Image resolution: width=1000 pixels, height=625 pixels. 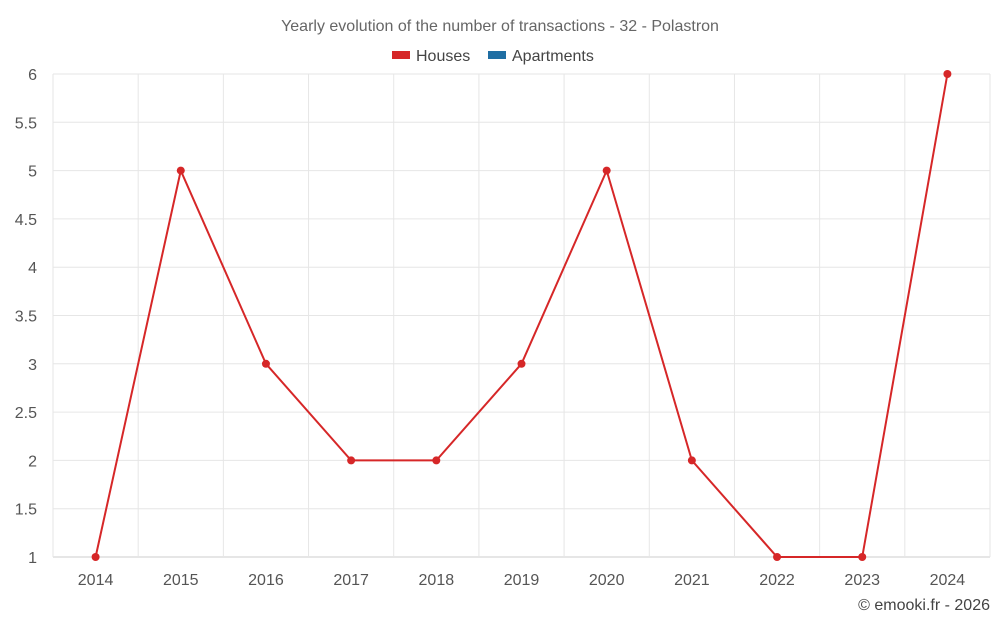 What do you see at coordinates (924, 605) in the screenshot?
I see `credit-text: © emooki.fr - 2026` at bounding box center [924, 605].